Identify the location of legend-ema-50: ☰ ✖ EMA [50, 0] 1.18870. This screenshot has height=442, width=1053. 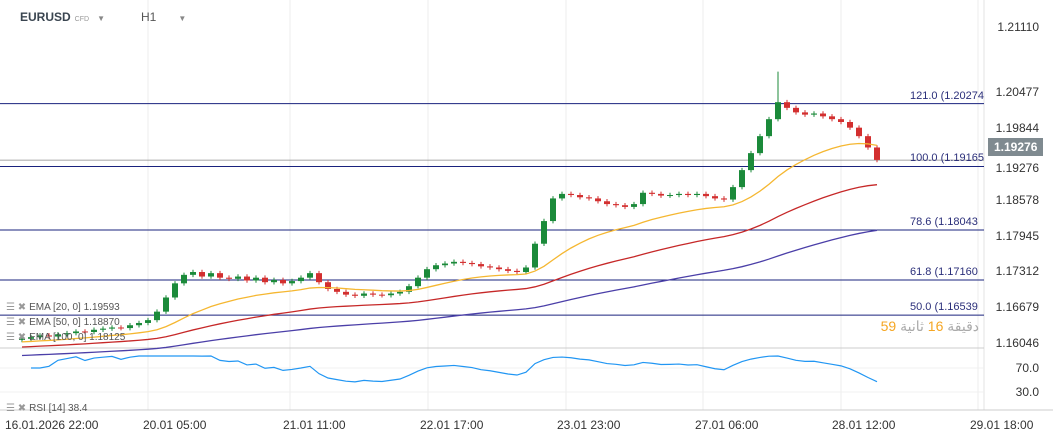
(63, 323).